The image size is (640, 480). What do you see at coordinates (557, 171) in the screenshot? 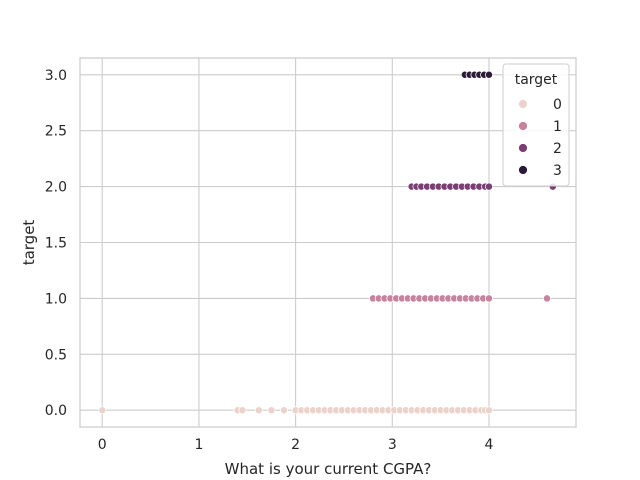
I see `legend-label: 3` at bounding box center [557, 171].